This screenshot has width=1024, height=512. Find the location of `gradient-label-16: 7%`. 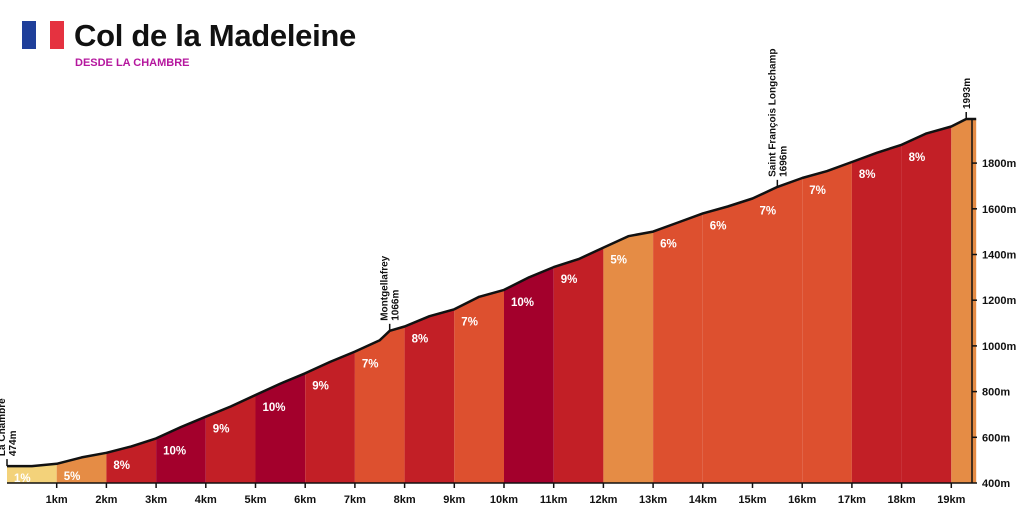

gradient-label-16: 7% is located at coordinates (768, 212).